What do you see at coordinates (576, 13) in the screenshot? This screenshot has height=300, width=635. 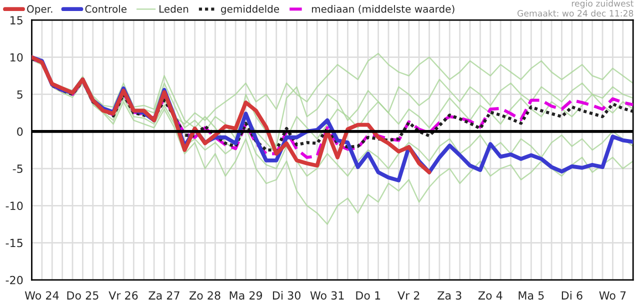 I see `text: Gemaakt: wo 24 dec 11:28` at bounding box center [576, 13].